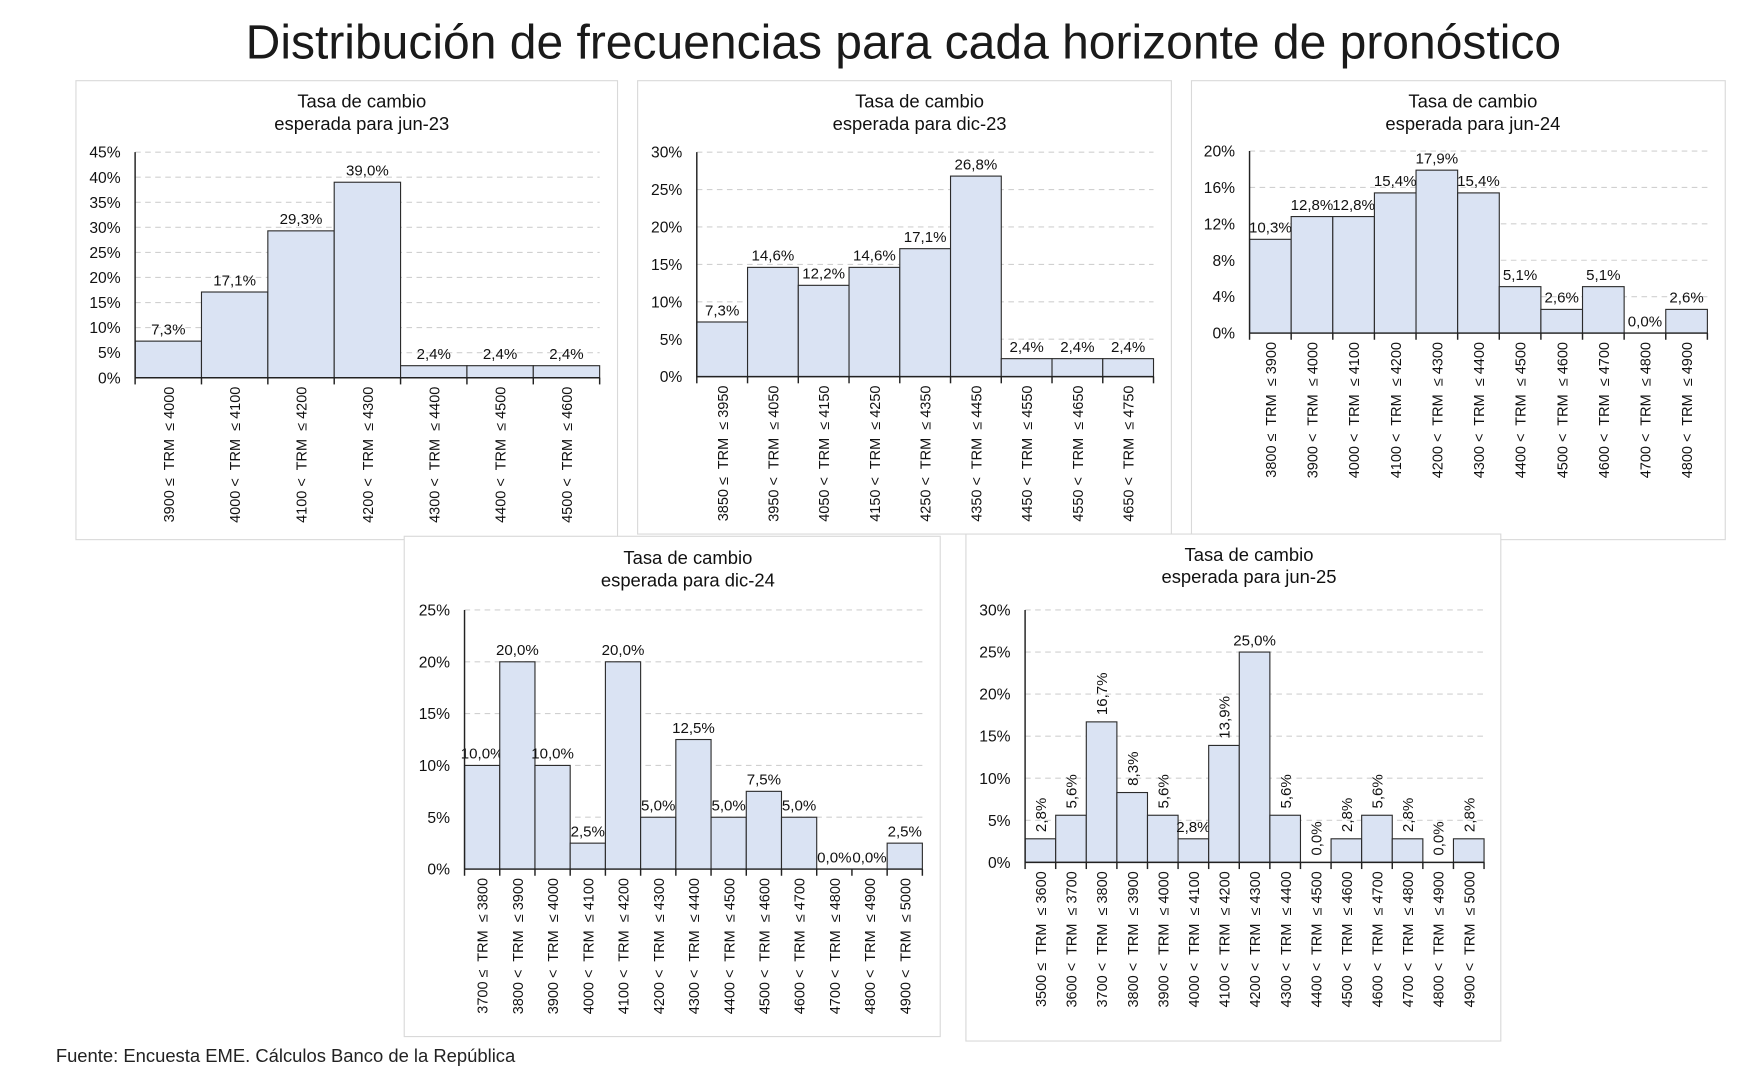  I want to click on data-label: 20,0%, so click(517, 650).